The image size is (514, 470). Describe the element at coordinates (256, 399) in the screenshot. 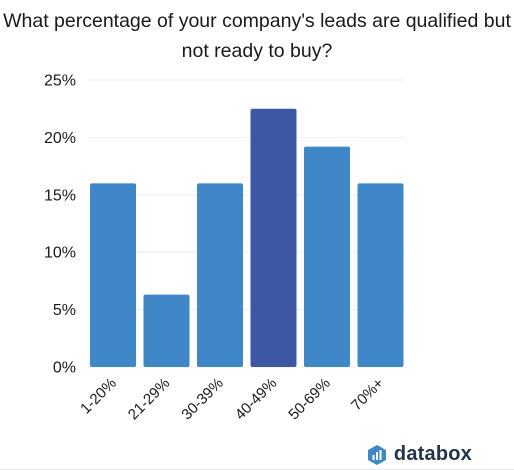

I see `x-category-label: 40-49%` at that location.